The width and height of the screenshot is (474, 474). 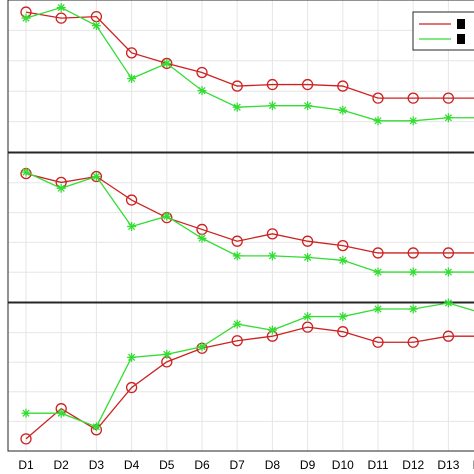 I want to click on x-tick-label: D3, so click(x=97, y=465).